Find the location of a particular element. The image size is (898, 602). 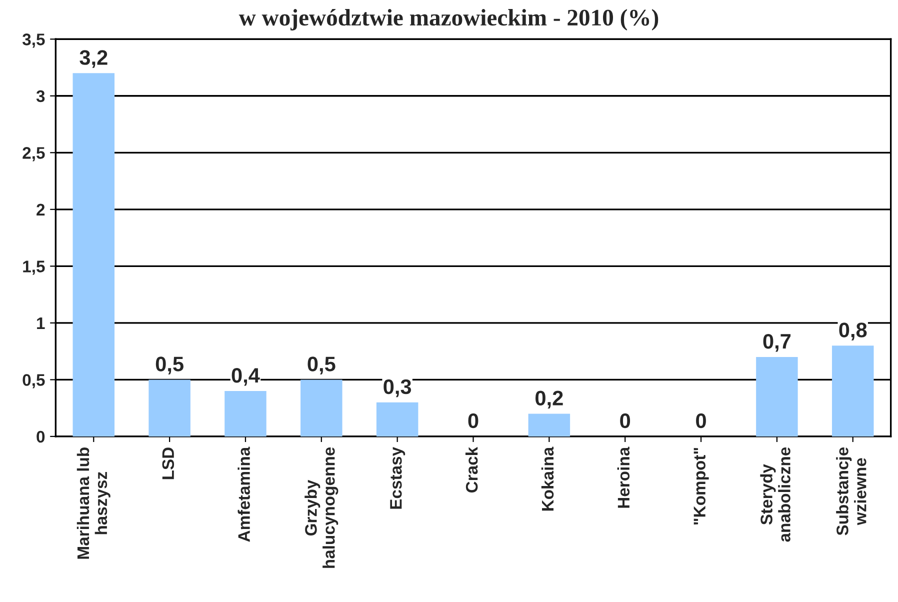

x-tick-label: Marihuana lub haszysz is located at coordinates (93, 503).